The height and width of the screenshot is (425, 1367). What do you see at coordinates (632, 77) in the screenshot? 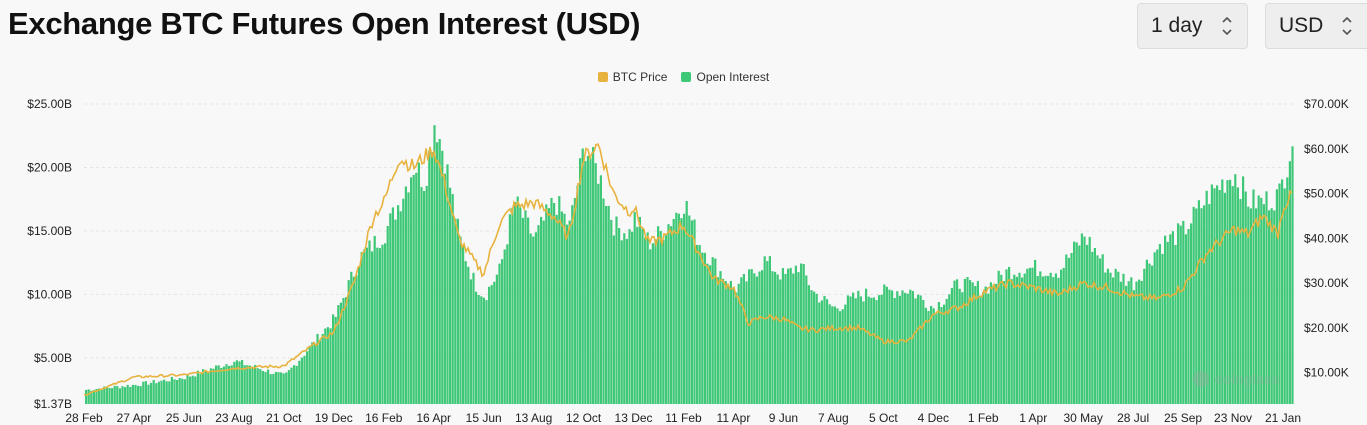
I see `legend-item-btc-price: BTC Price` at bounding box center [632, 77].